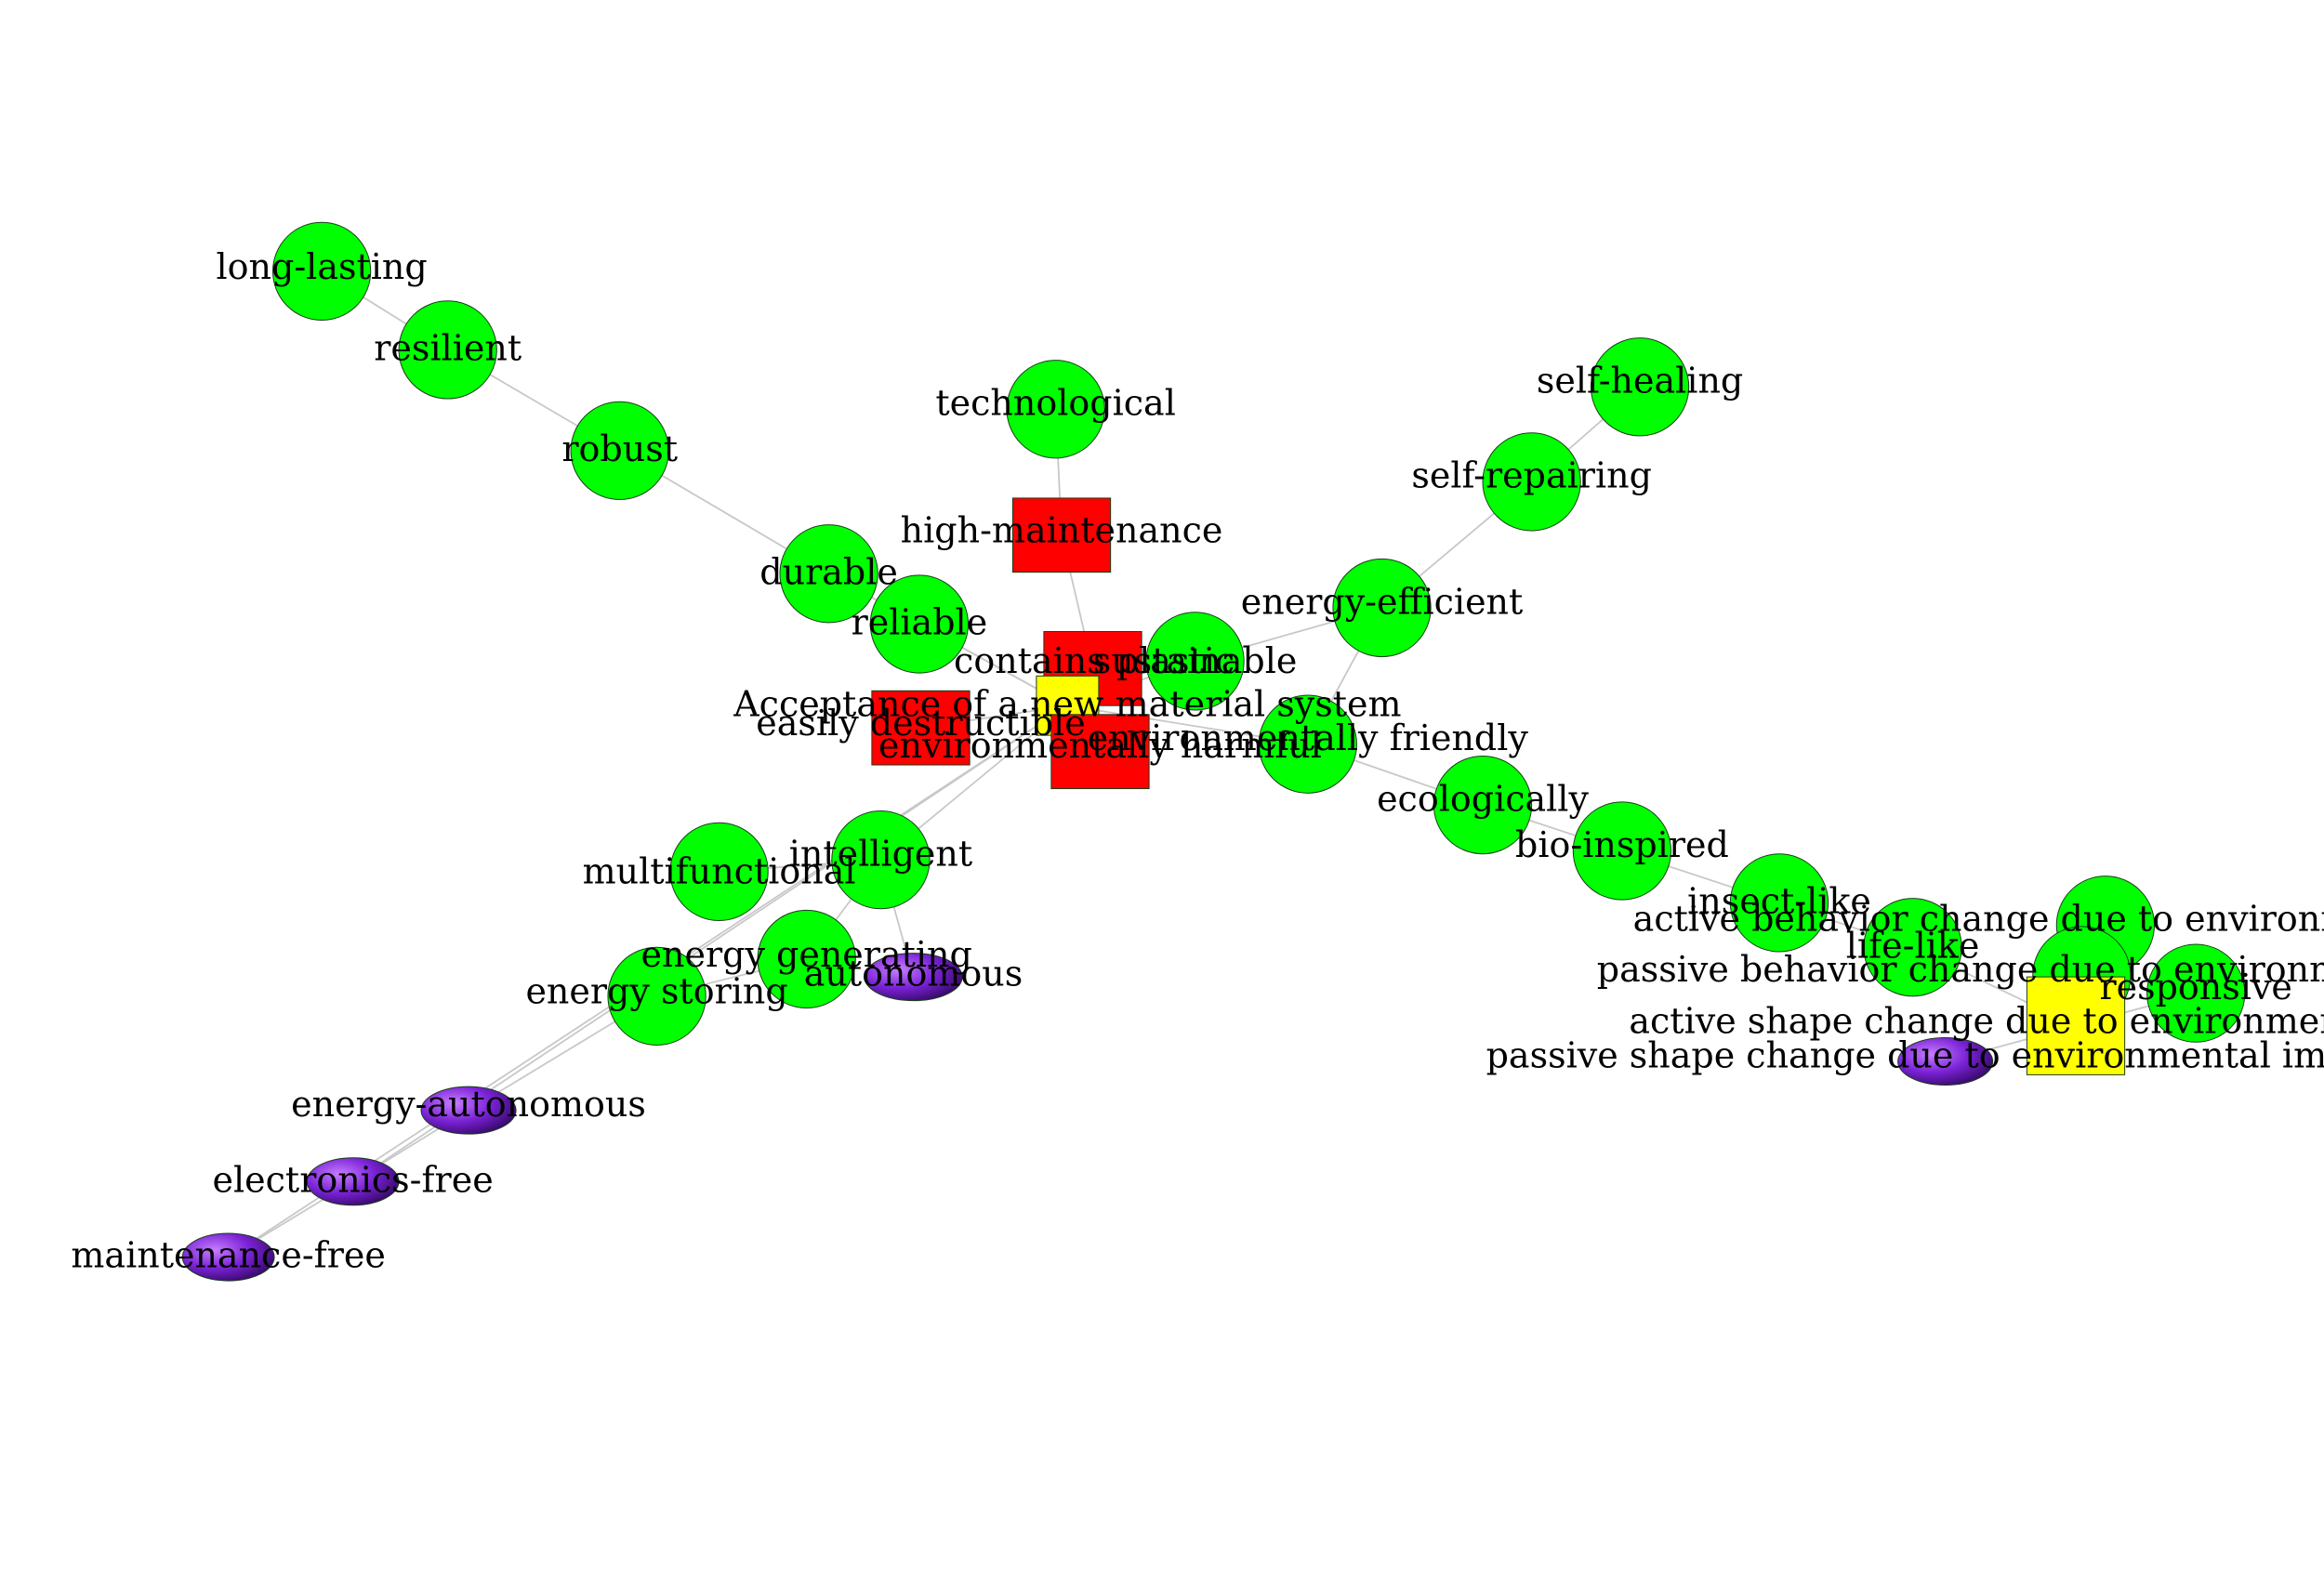 This screenshot has height=1580, width=2324. Describe the element at coordinates (1640, 381) in the screenshot. I see `node-label-self-healing: self-healing` at that location.